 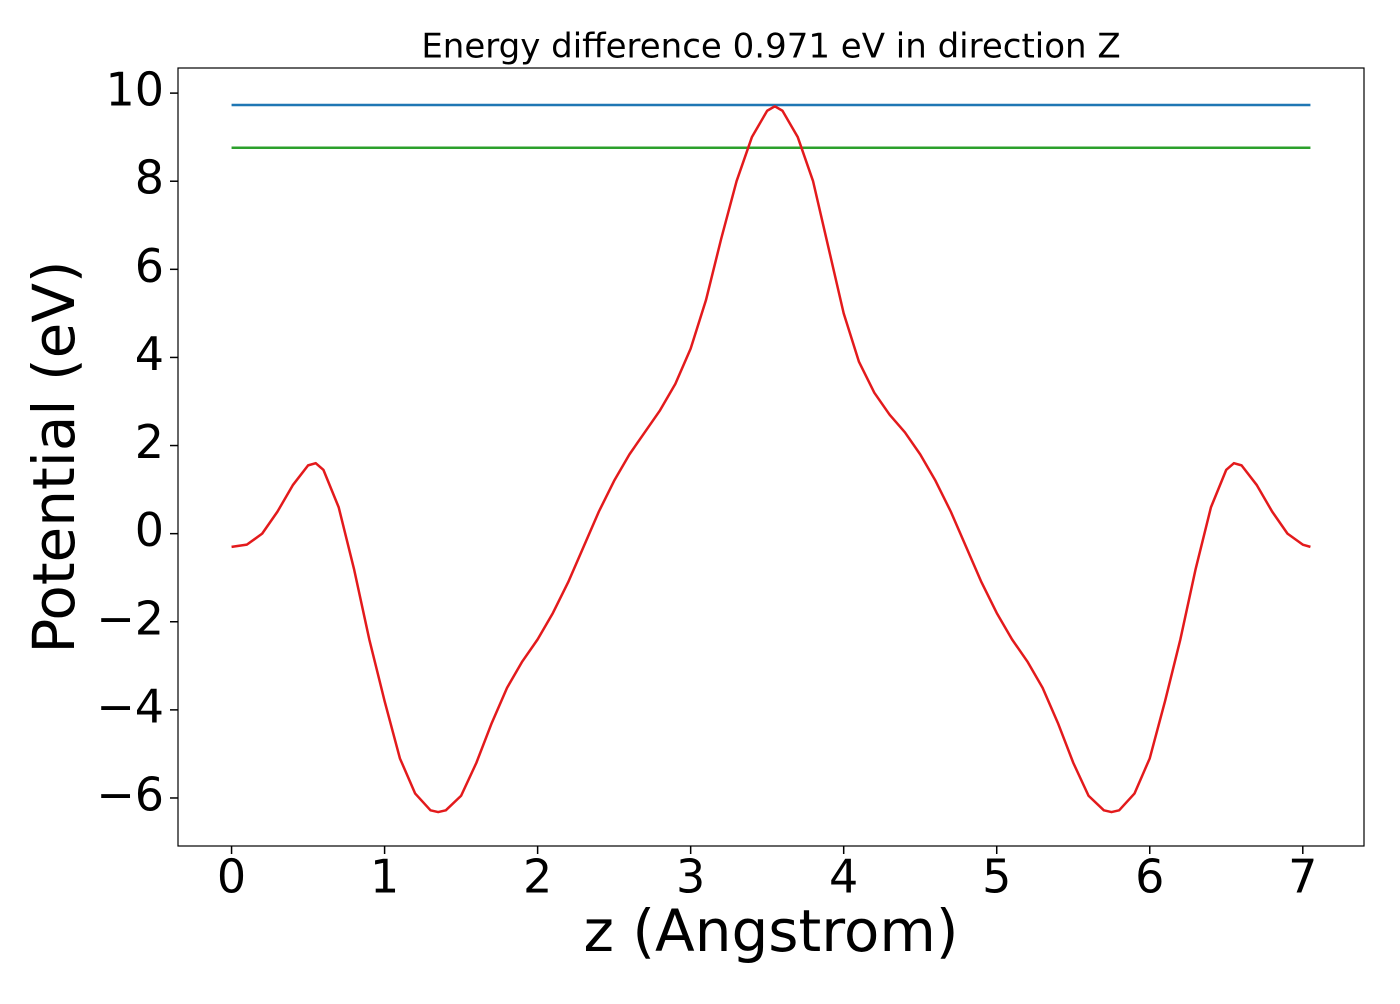 What do you see at coordinates (537, 877) in the screenshot?
I see `x-tick-label: 2` at bounding box center [537, 877].